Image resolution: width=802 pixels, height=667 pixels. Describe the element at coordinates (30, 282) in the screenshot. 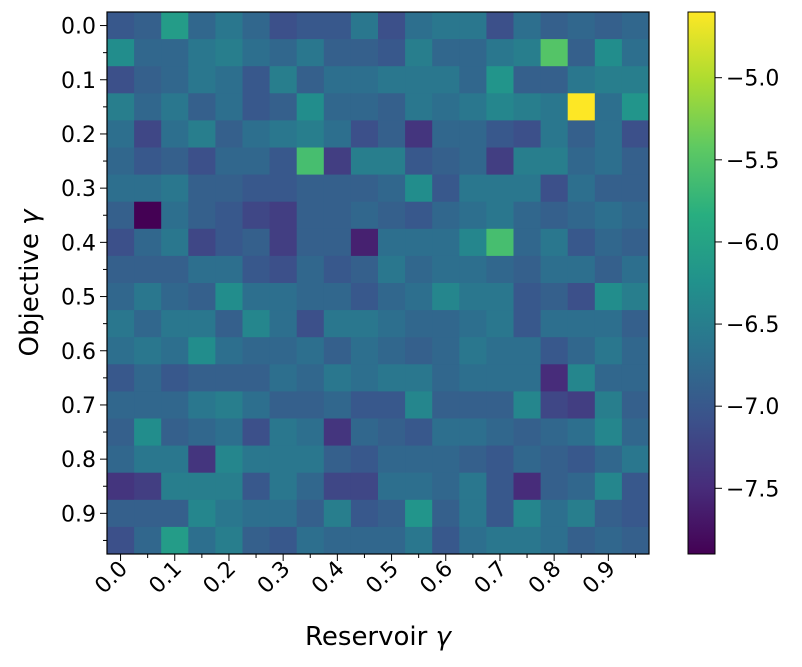

I see `y-axis-label: Objective γ` at that location.